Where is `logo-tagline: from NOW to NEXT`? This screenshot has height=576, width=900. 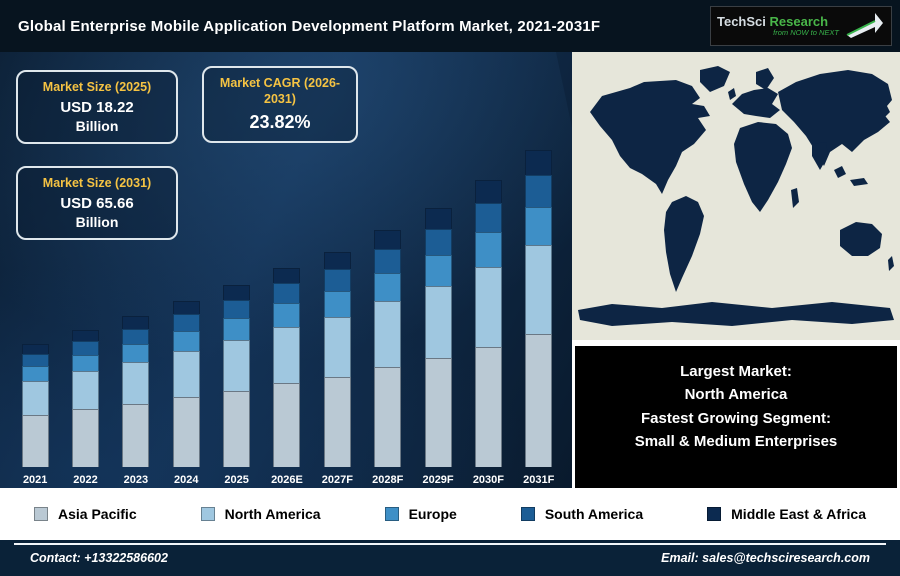 logo-tagline: from NOW to NEXT is located at coordinates (806, 32).